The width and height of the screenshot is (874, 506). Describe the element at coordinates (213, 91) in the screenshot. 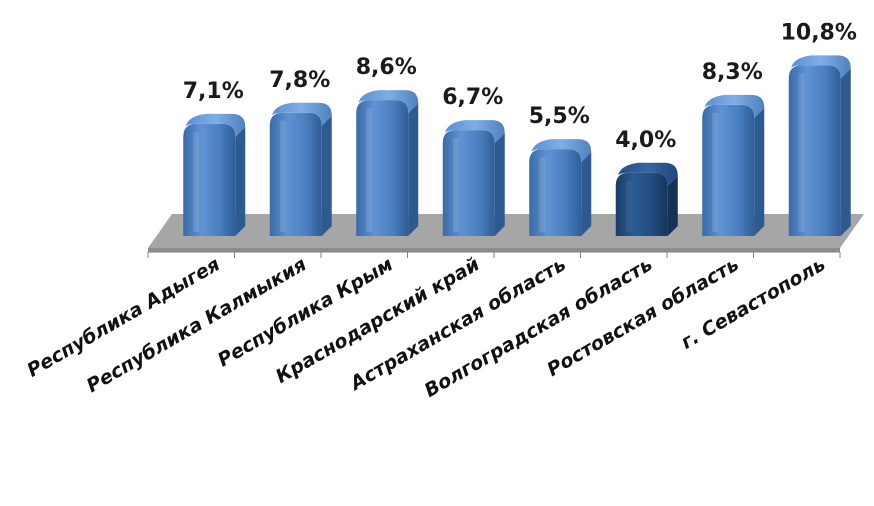

I see `data-label: 7,1%` at that location.